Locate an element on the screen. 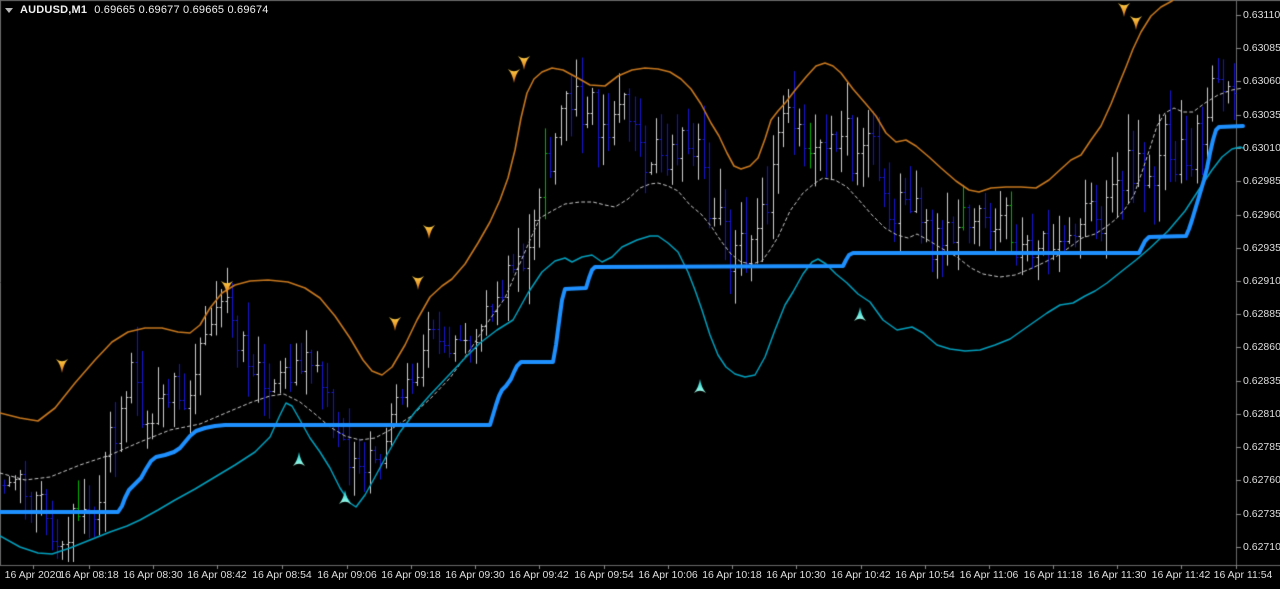 The width and height of the screenshot is (1280, 589). price-tick-label: 0.62760 is located at coordinates (1261, 480).